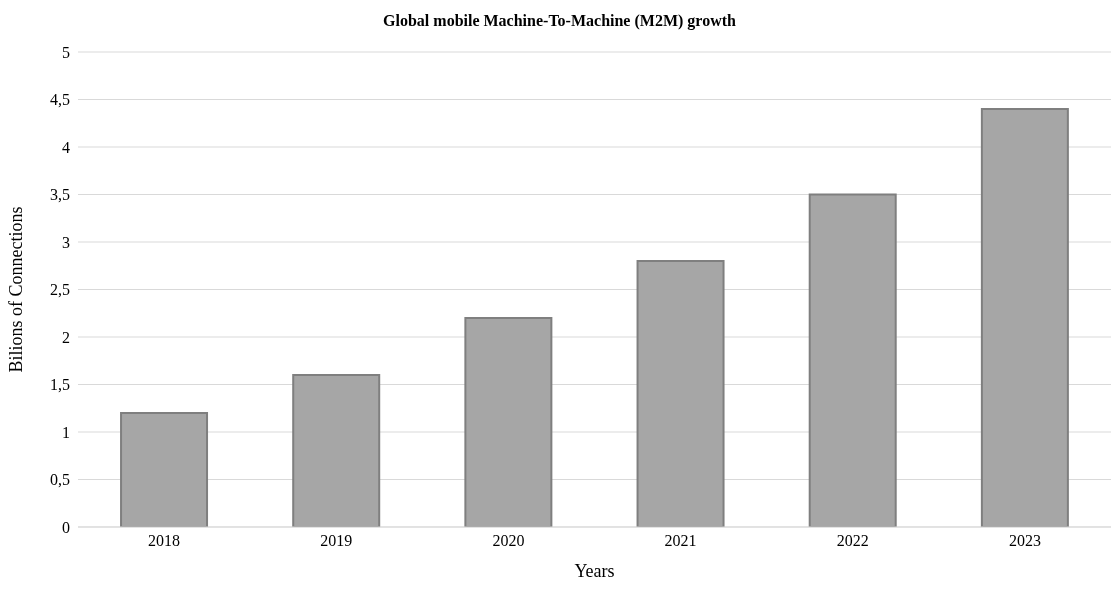  What do you see at coordinates (66, 527) in the screenshot?
I see `y-tick-label: 0` at bounding box center [66, 527].